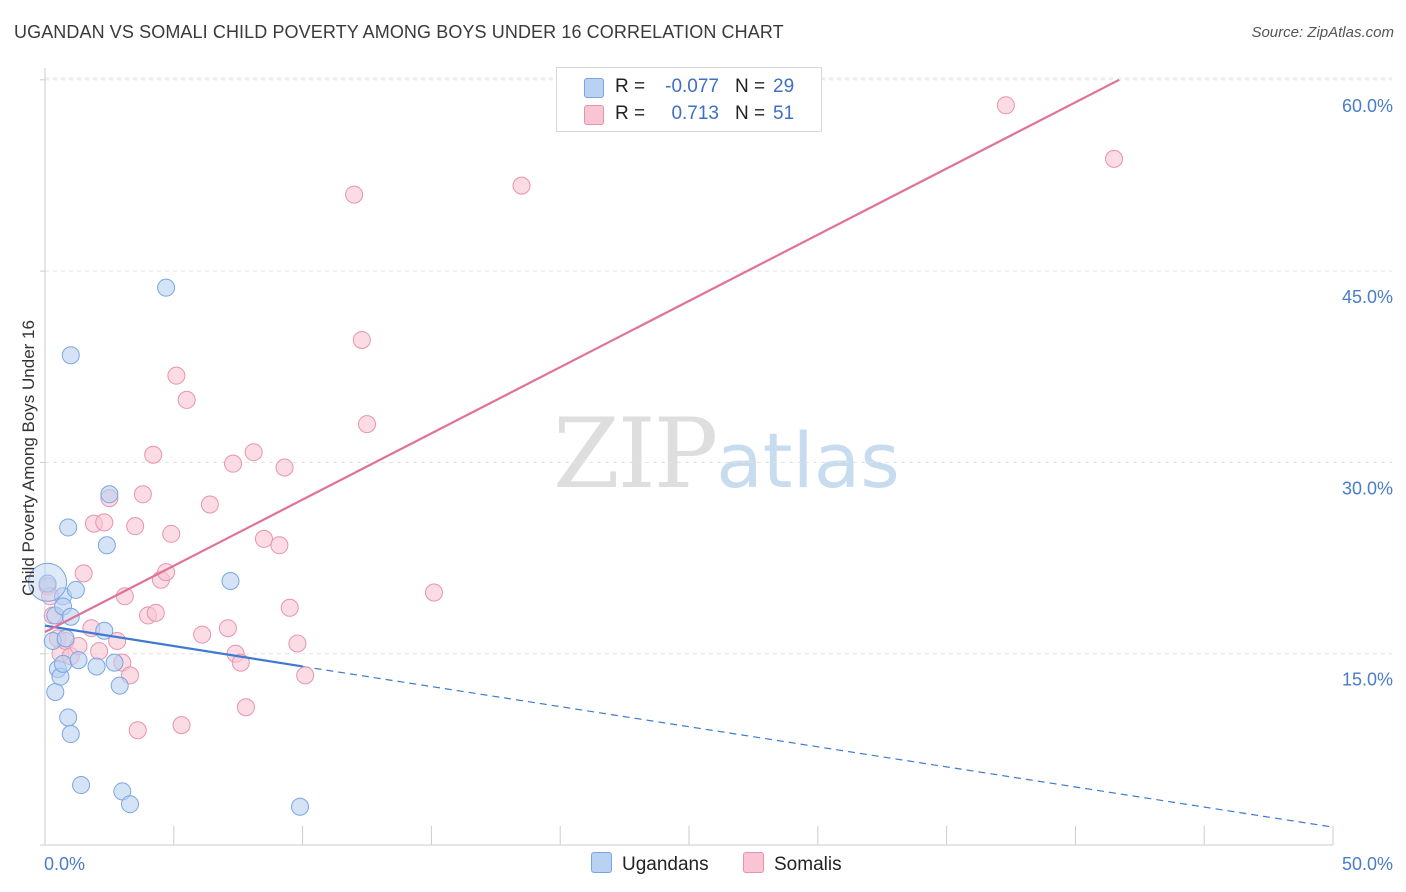 The image size is (1406, 892). I want to click on somalis-swatch, so click(594, 115).